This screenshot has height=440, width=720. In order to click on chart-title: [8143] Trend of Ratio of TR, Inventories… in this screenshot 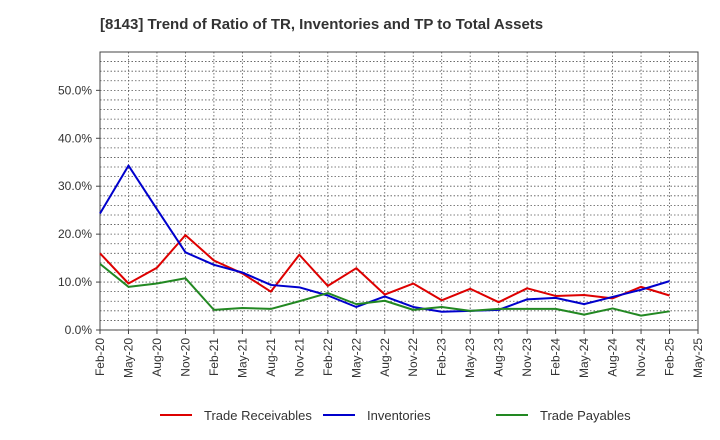, I will do `click(322, 24)`.